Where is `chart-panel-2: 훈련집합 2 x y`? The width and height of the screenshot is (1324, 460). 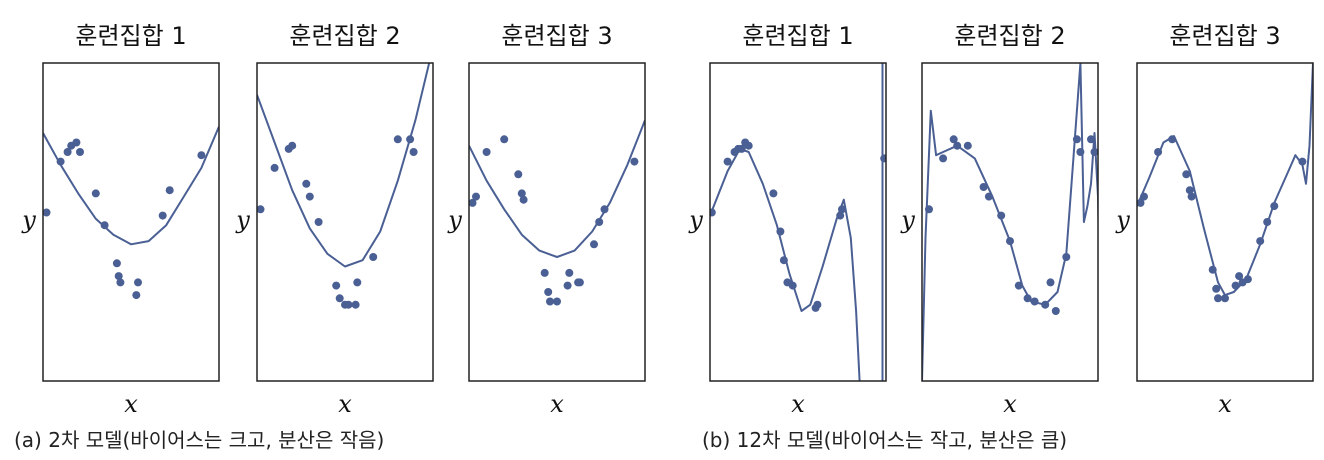 chart-panel-2: 훈련집합 2 x y is located at coordinates (334, 220).